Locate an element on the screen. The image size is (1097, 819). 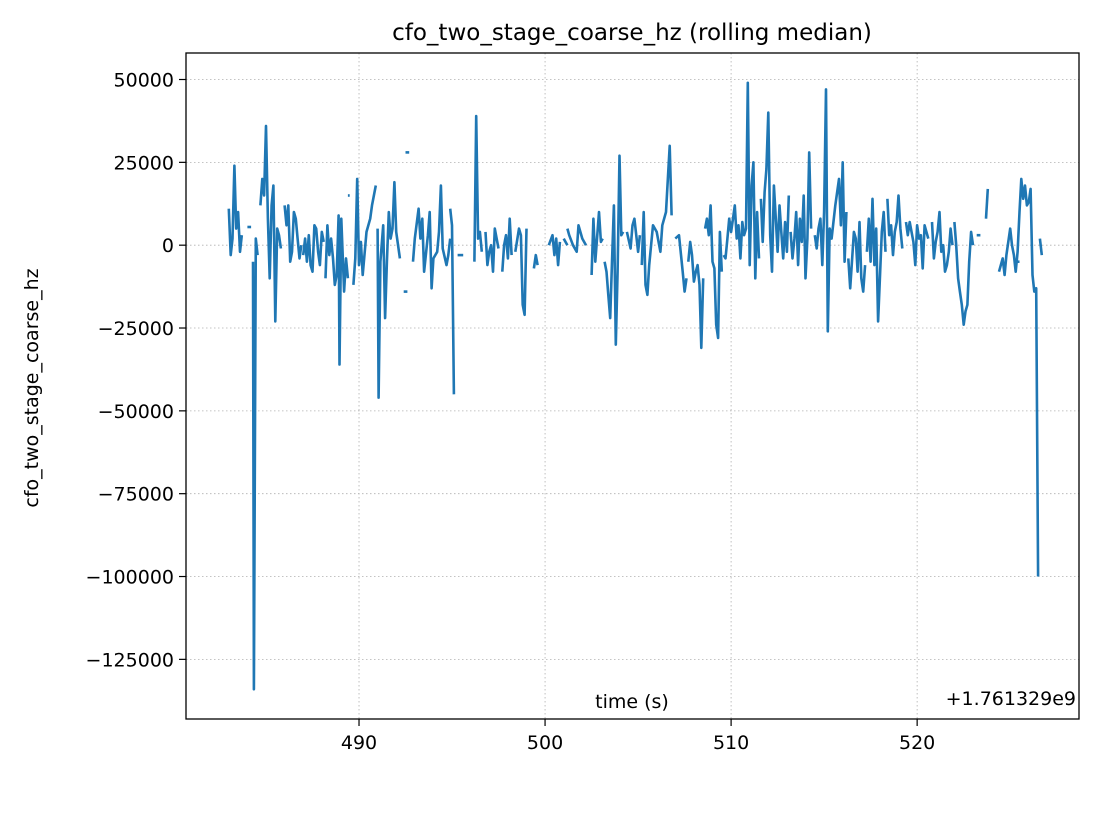
y-tick-label: −75000 is located at coordinates (136, 495).